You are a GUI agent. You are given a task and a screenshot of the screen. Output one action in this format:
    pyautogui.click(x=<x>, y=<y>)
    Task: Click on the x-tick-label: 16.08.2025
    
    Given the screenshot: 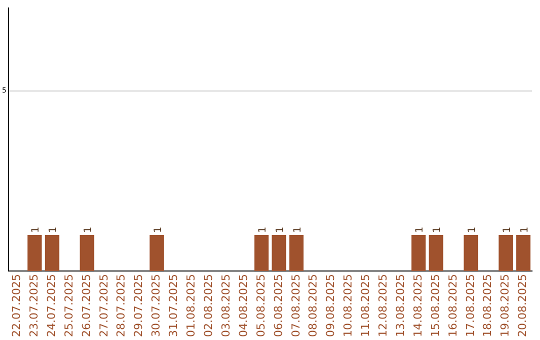 What is the action you would take?
    pyautogui.click(x=453, y=306)
    